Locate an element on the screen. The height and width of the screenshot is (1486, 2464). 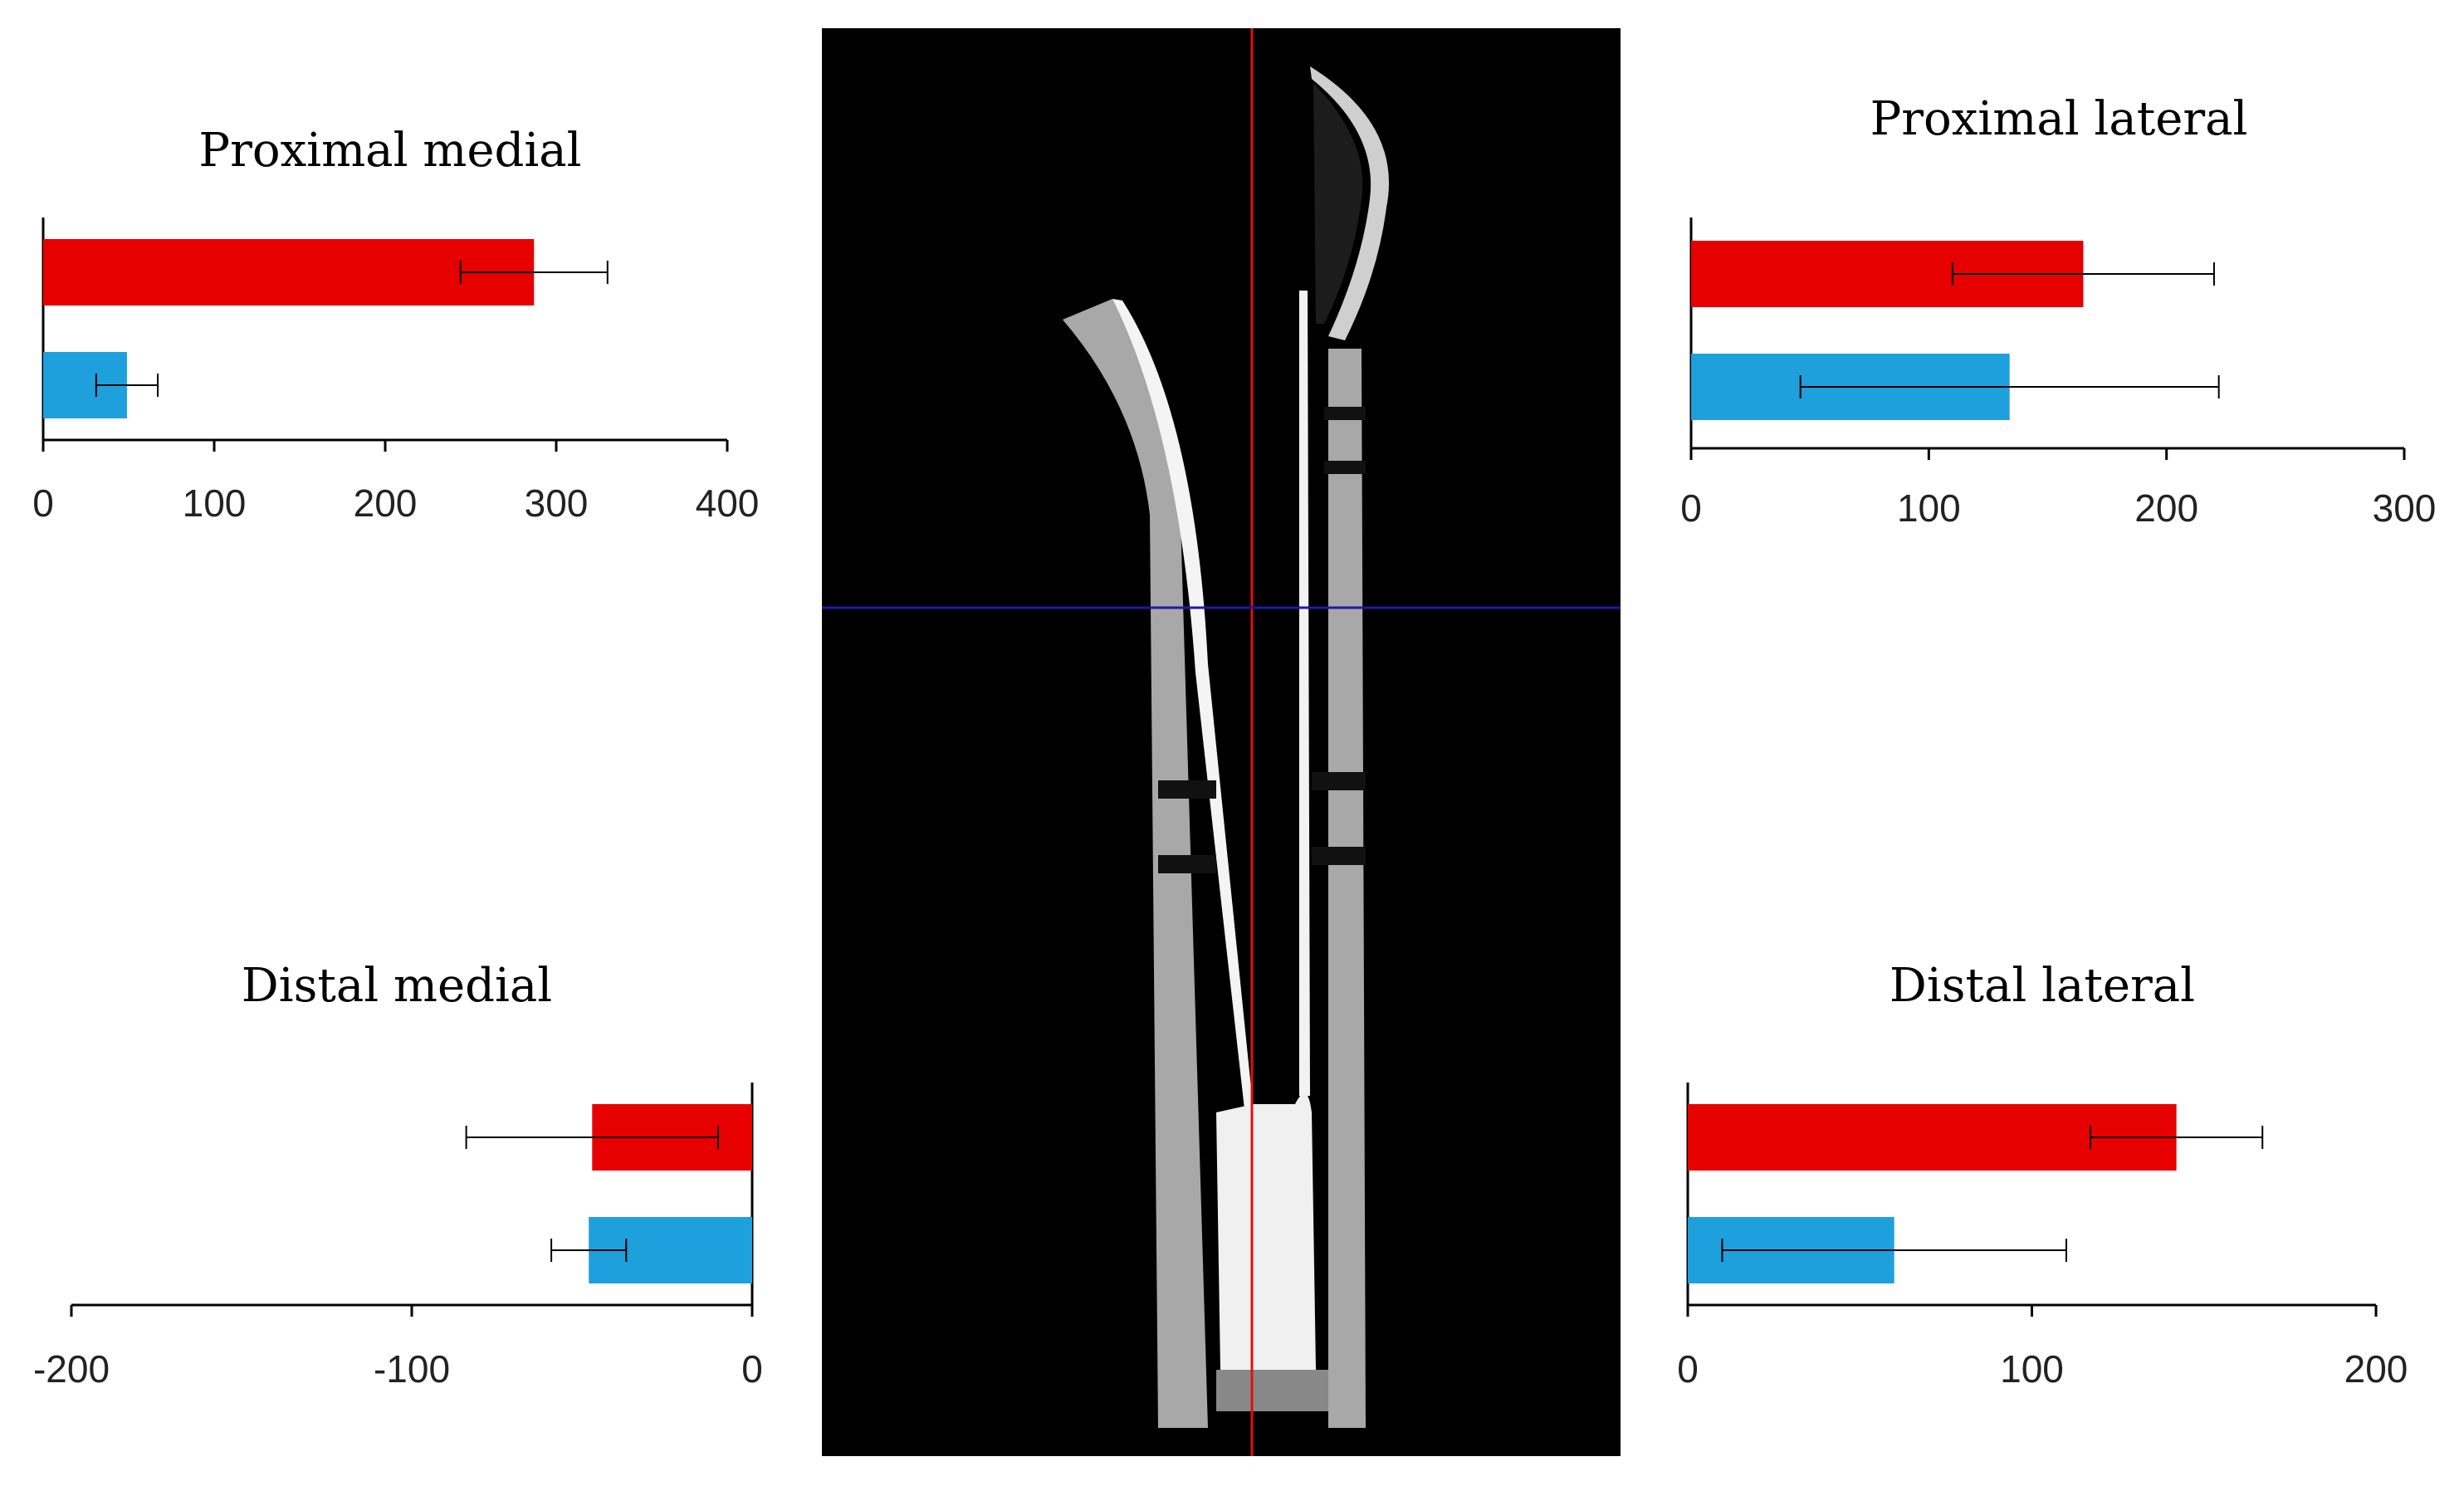
ct-bone-right is located at coordinates (1347, 888).